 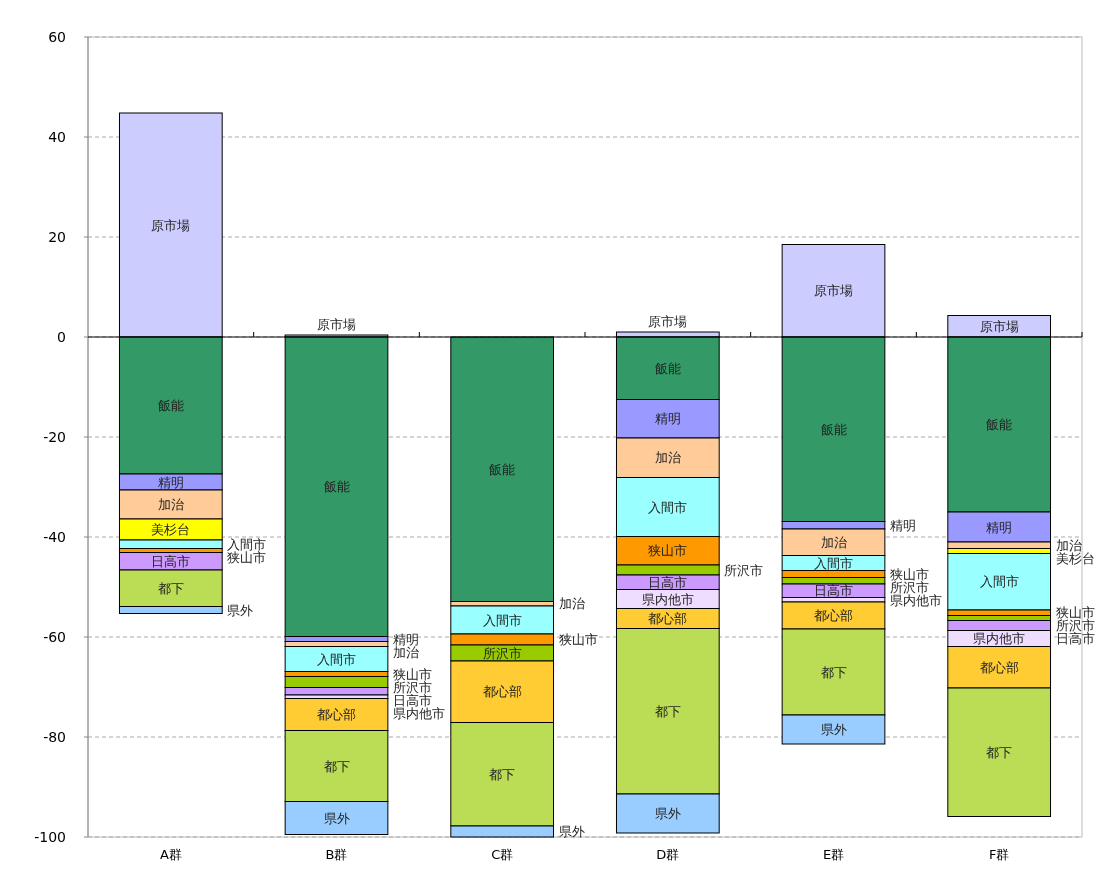 I want to click on series-label: 都下, so click(x=170, y=588).